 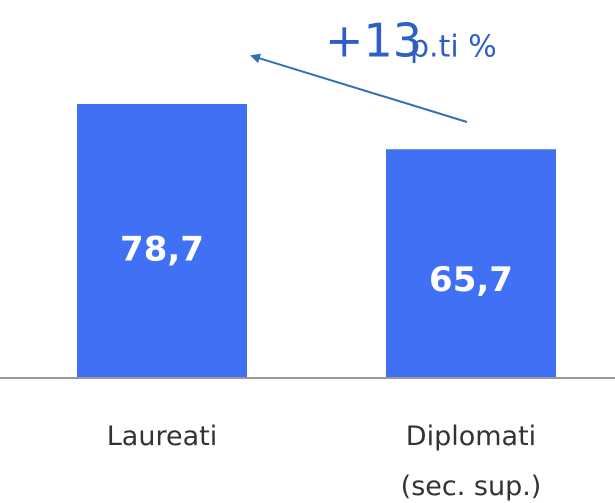 What do you see at coordinates (471, 280) in the screenshot?
I see `value-label: 65,7` at bounding box center [471, 280].